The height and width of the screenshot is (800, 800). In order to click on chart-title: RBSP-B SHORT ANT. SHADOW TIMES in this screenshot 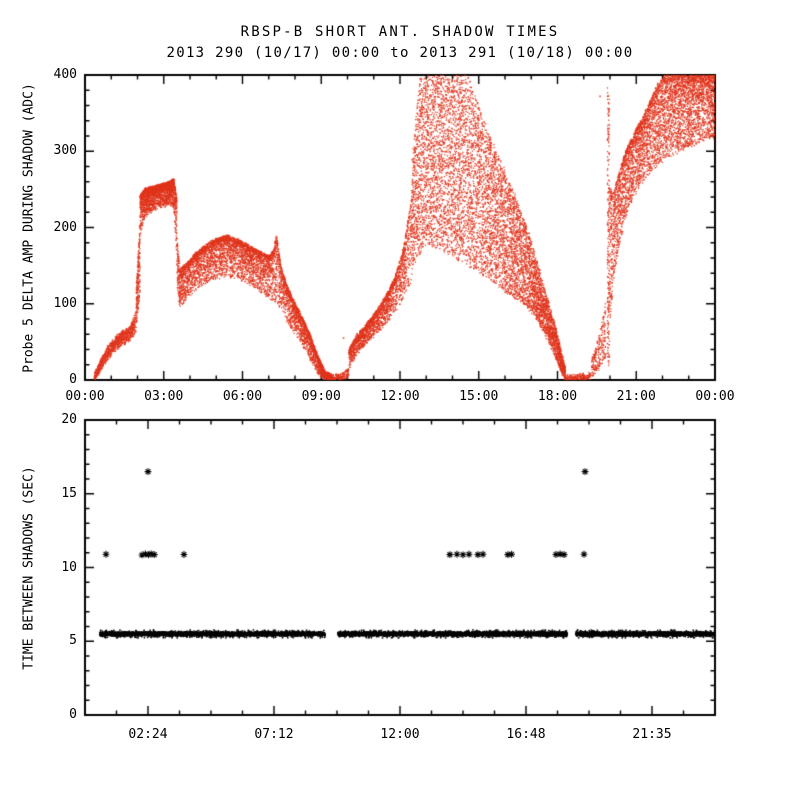, I will do `click(400, 32)`.